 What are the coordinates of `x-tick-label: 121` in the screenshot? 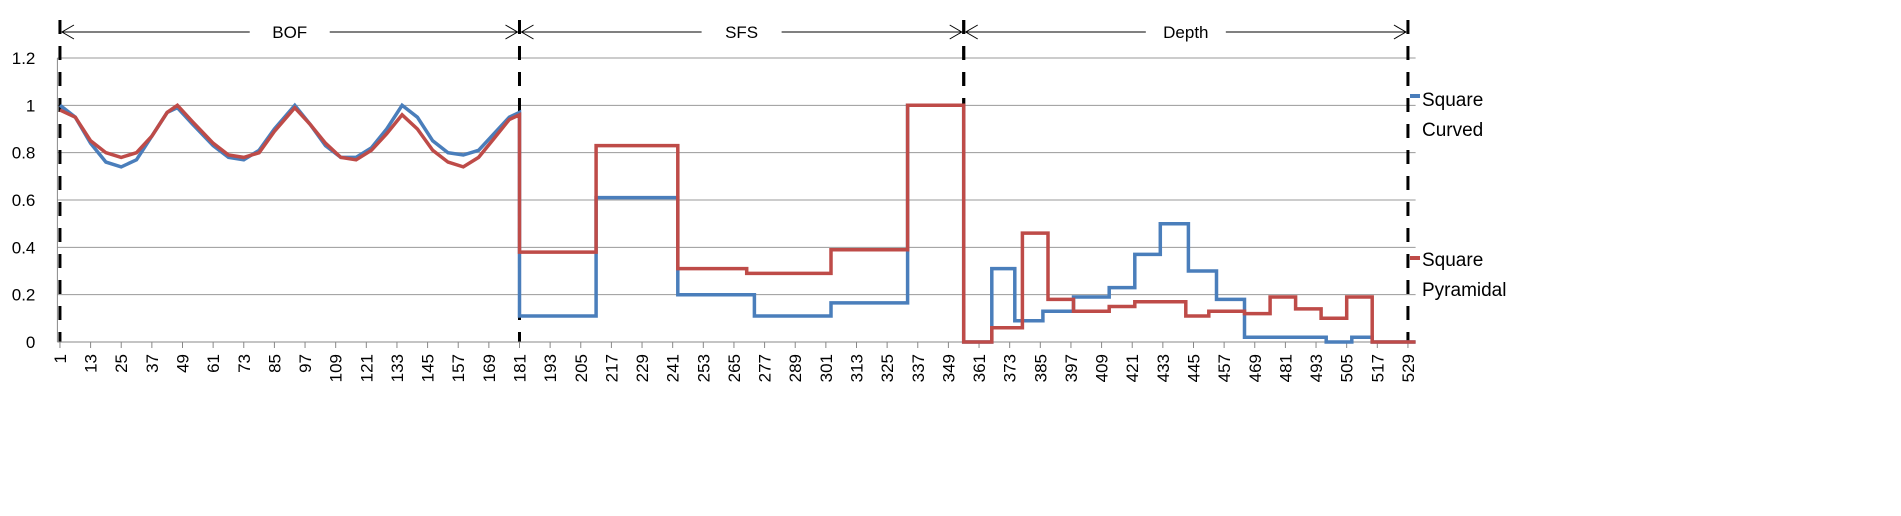 It's located at (366, 368).